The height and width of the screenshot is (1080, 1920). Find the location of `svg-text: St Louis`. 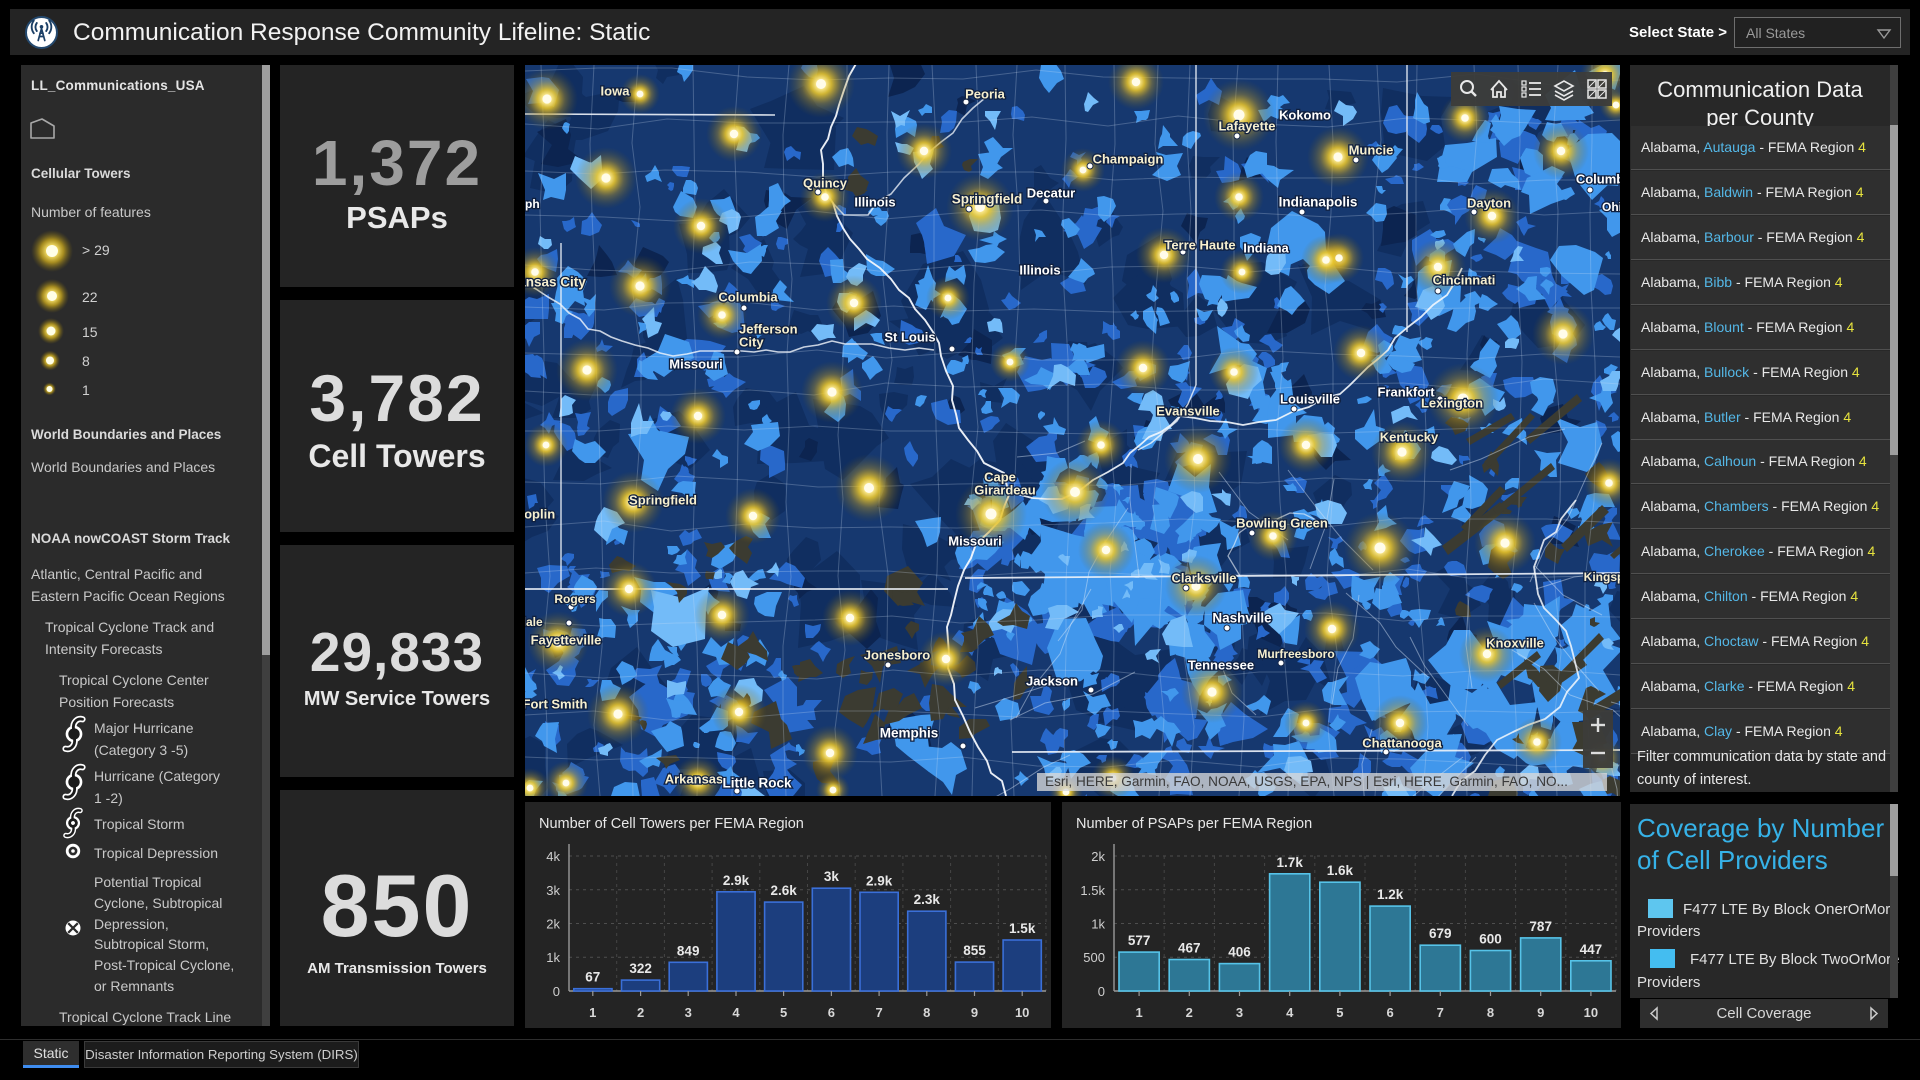

svg-text: St Louis is located at coordinates (909, 336).